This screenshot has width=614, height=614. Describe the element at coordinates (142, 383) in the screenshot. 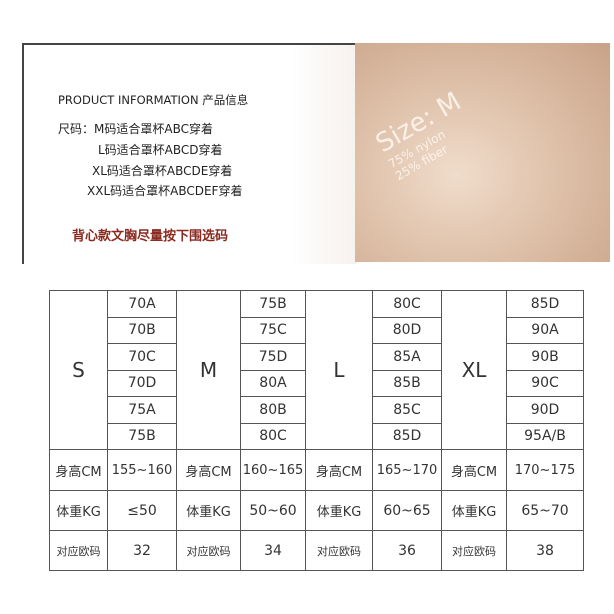

I see `cup-size-cell: 70D` at that location.